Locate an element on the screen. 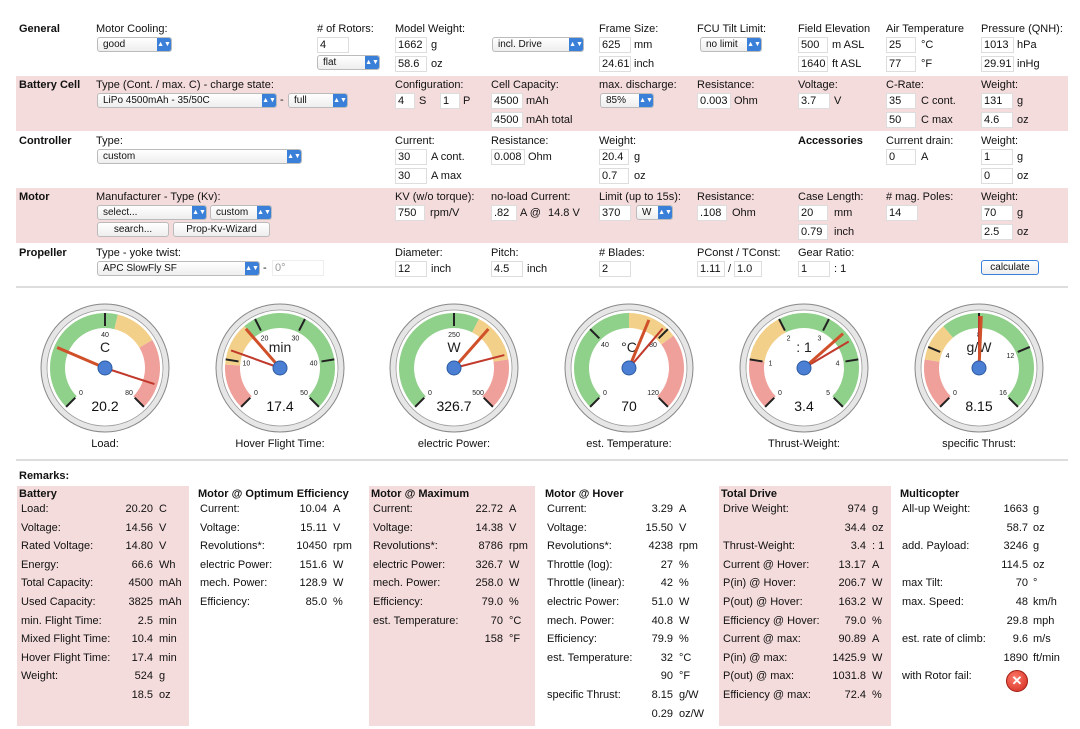  gauge-unit: C is located at coordinates (105, 347).